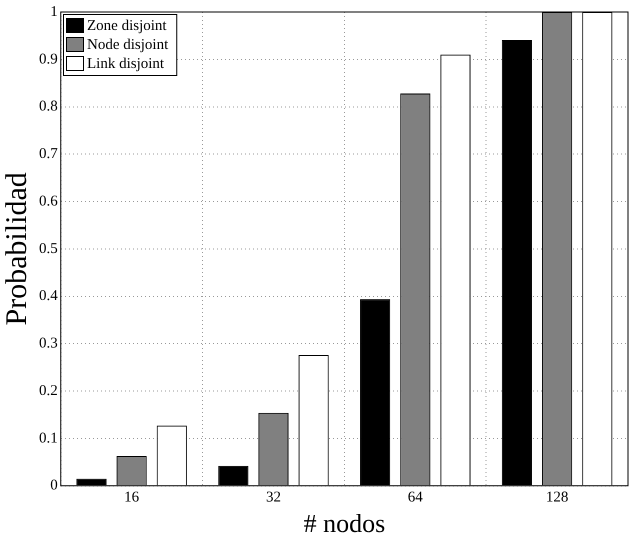 The height and width of the screenshot is (541, 632). Describe the element at coordinates (48, 438) in the screenshot. I see `y-tick-label: 0.1` at that location.